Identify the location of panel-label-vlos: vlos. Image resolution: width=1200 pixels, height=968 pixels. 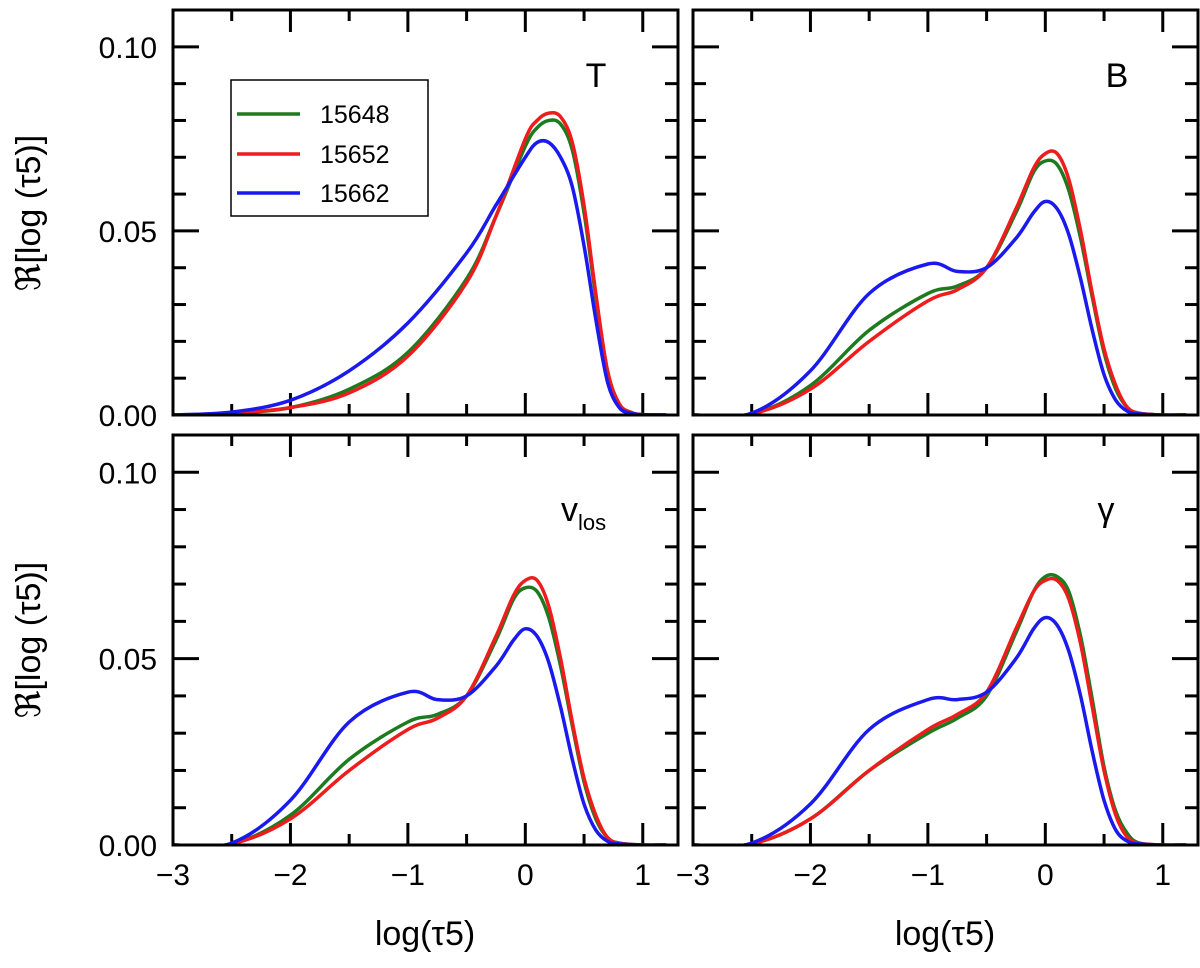
(583, 513).